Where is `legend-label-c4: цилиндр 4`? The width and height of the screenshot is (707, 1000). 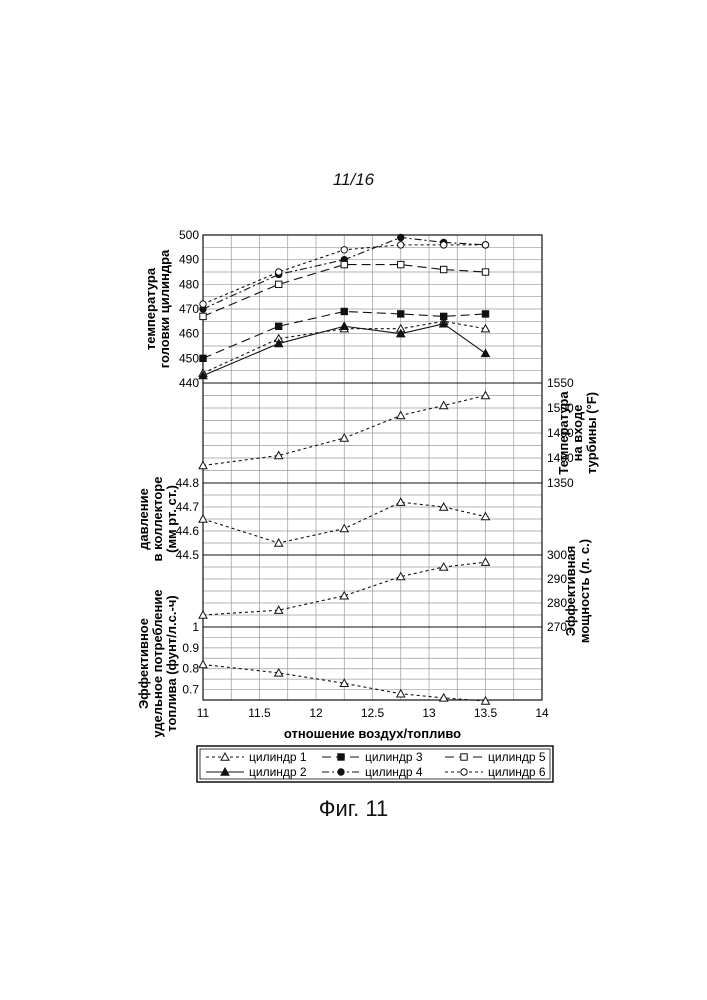
legend-label-c4: цилиндр 4 is located at coordinates (394, 772).